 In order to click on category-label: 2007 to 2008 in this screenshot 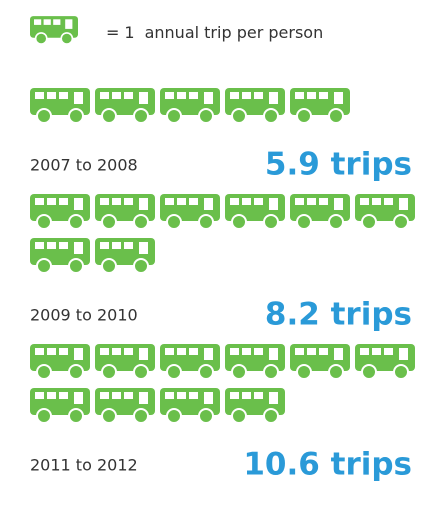, I will do `click(84, 165)`.